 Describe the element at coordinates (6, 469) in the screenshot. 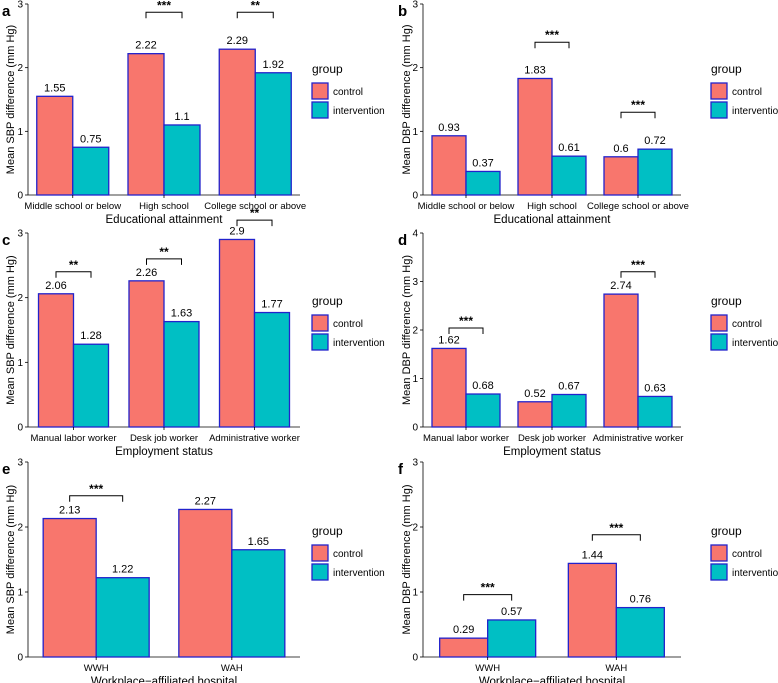

I see `panel-label: e` at that location.